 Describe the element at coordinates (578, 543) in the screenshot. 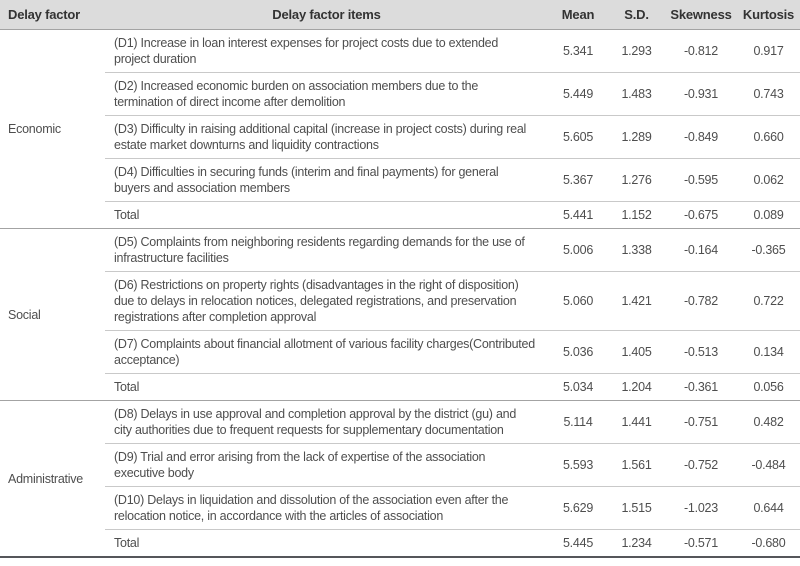

I see `mean-value: 5.445` at that location.